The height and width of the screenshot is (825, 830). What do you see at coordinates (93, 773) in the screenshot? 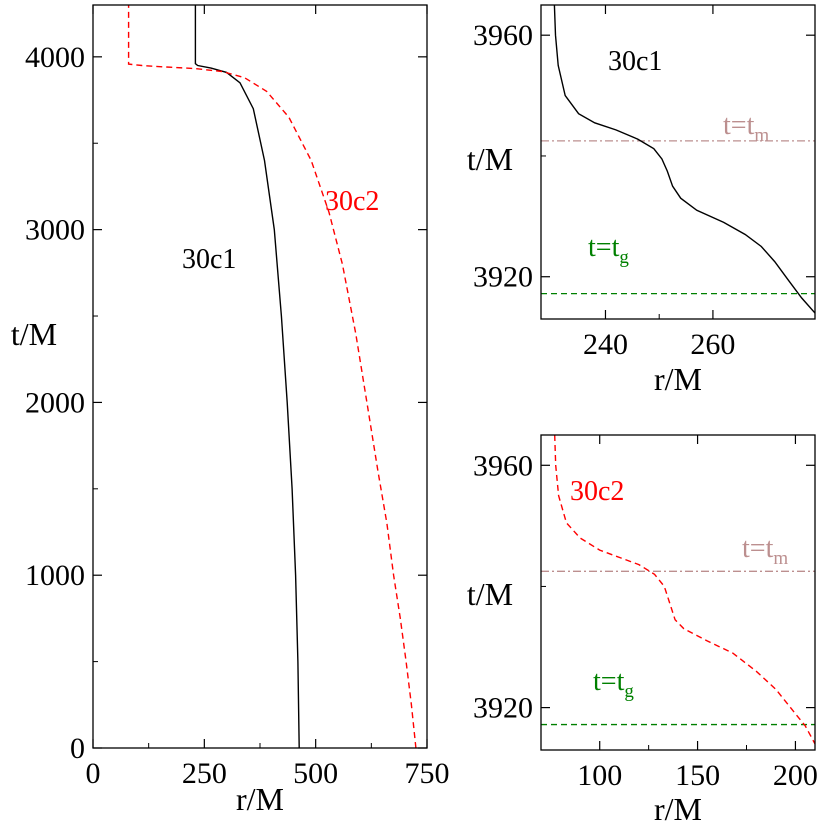
I see `x-tick-label: 0` at bounding box center [93, 773].